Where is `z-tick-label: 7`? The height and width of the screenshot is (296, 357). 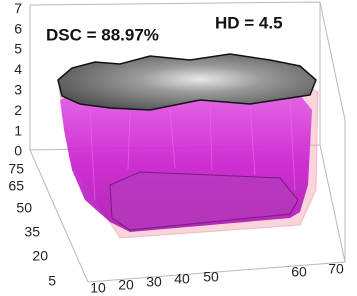
z-tick-label: 7 is located at coordinates (18, 8).